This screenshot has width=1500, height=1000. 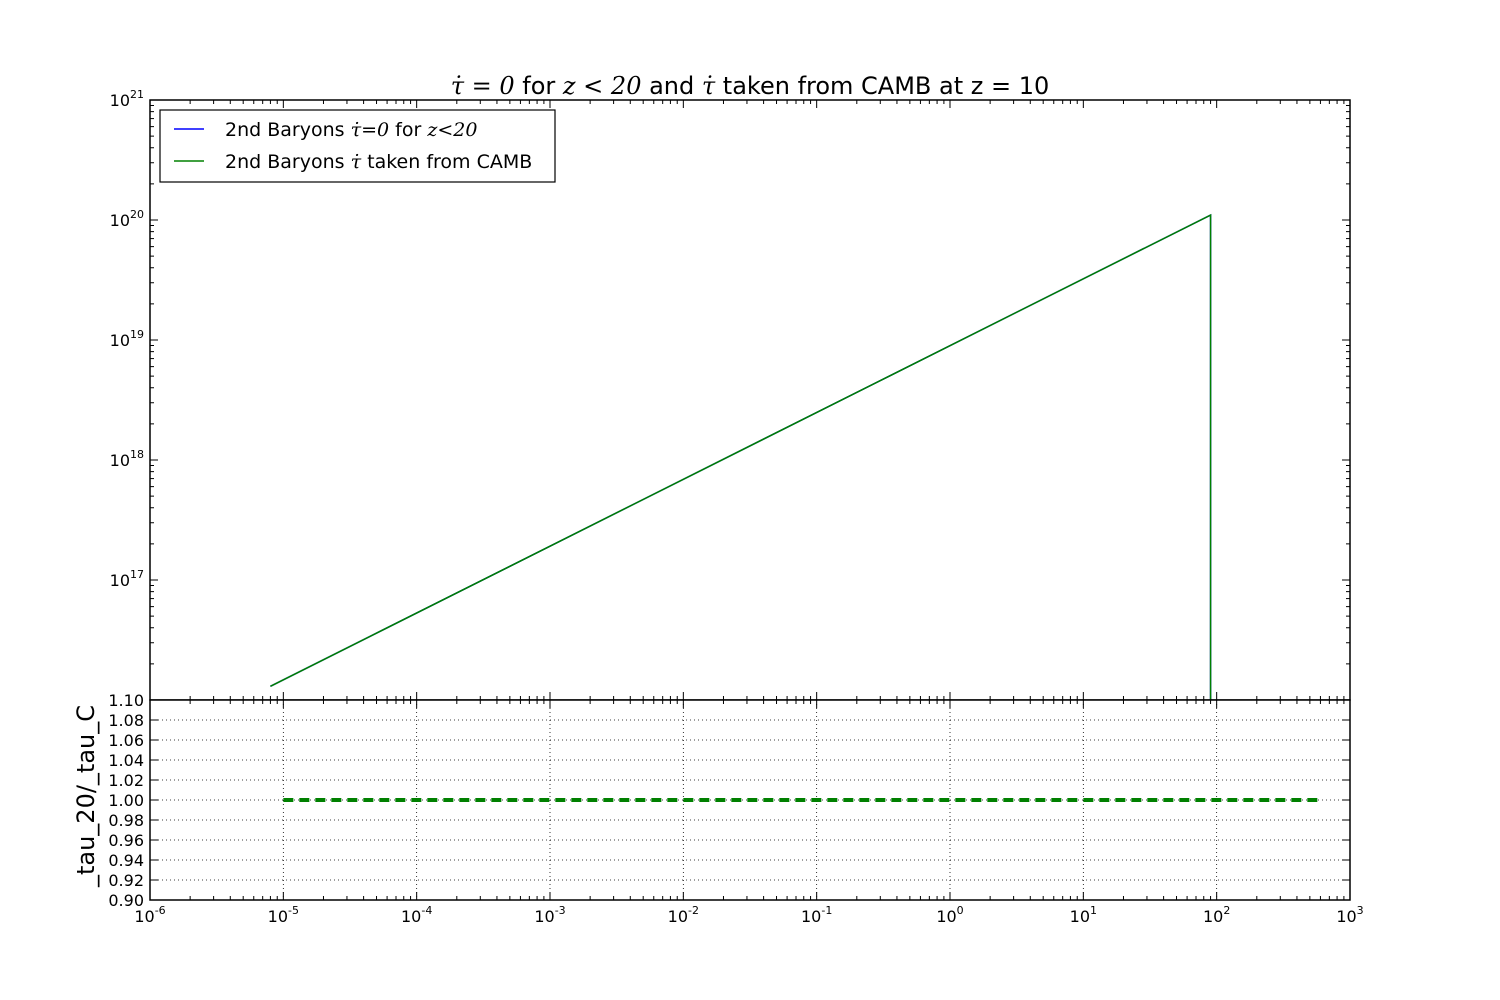 What do you see at coordinates (293, 910) in the screenshot?
I see `tick-exponent: -5` at bounding box center [293, 910].